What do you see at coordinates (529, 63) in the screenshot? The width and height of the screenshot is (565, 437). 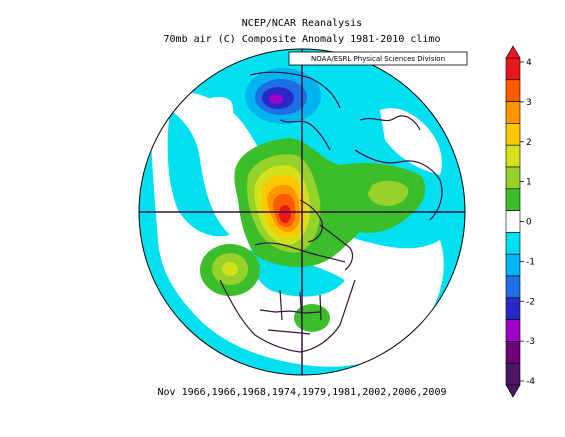 I see `colorbar-tick-label: 4` at bounding box center [529, 63].